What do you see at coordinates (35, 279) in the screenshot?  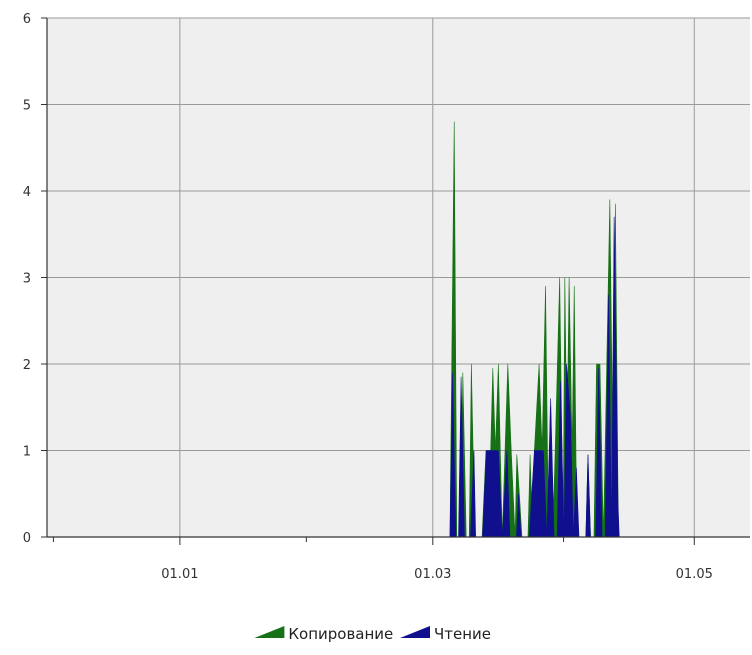 I see `y-axis-ticks: 0 1 2 3 4 5 6` at bounding box center [35, 279].